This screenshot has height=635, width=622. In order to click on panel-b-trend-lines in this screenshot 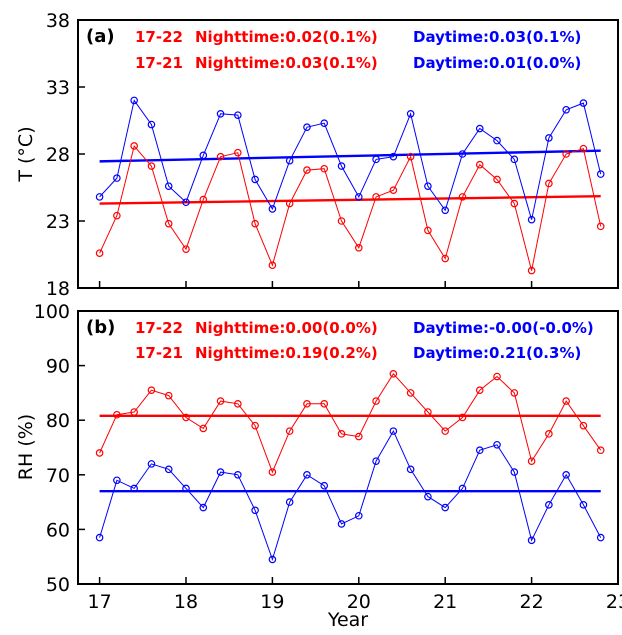, I will do `click(350, 453)`.